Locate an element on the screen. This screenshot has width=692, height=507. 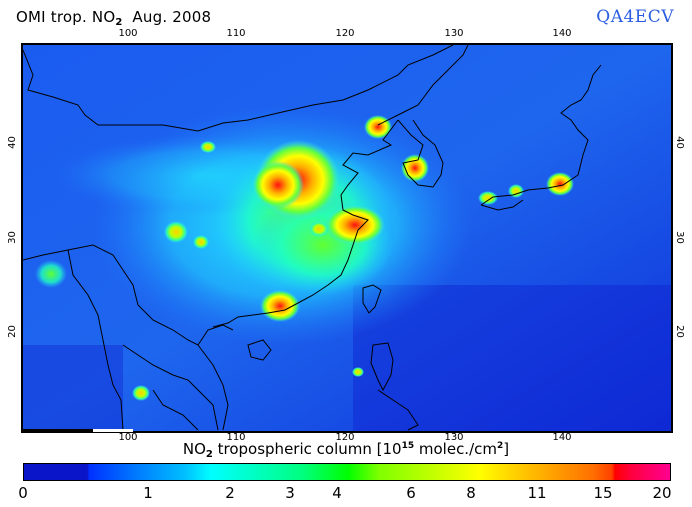
bottom-tick-100: 100 is located at coordinates (128, 437).